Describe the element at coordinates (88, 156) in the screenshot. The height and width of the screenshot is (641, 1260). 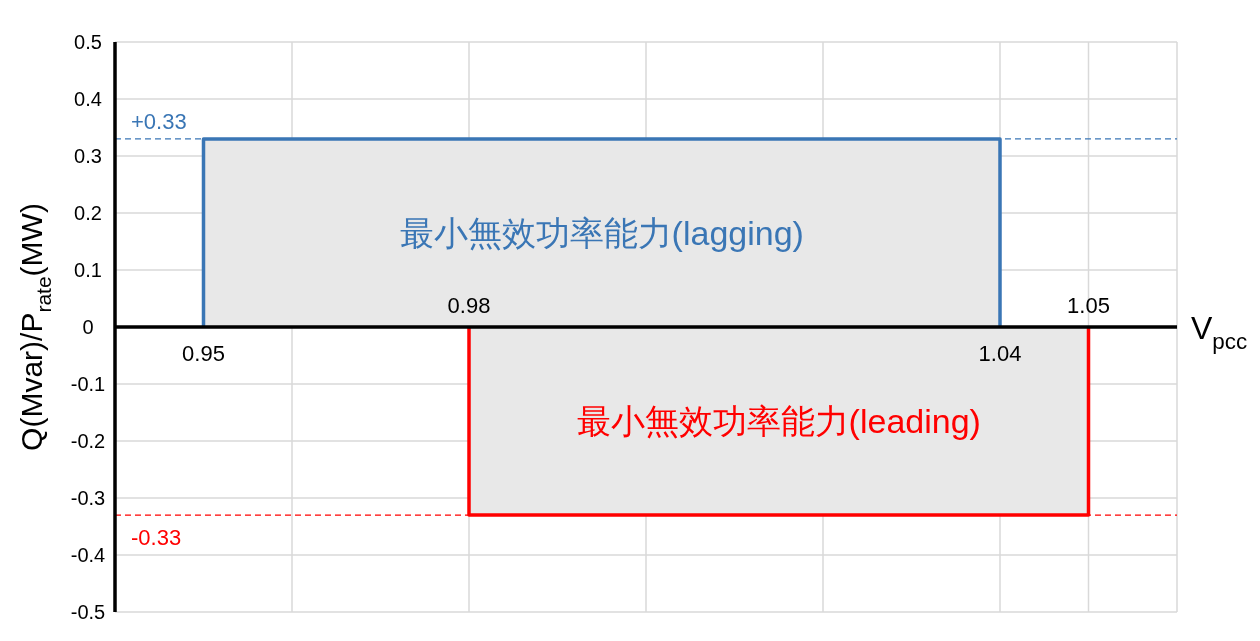
I see `y-tick-label: 0.3` at that location.